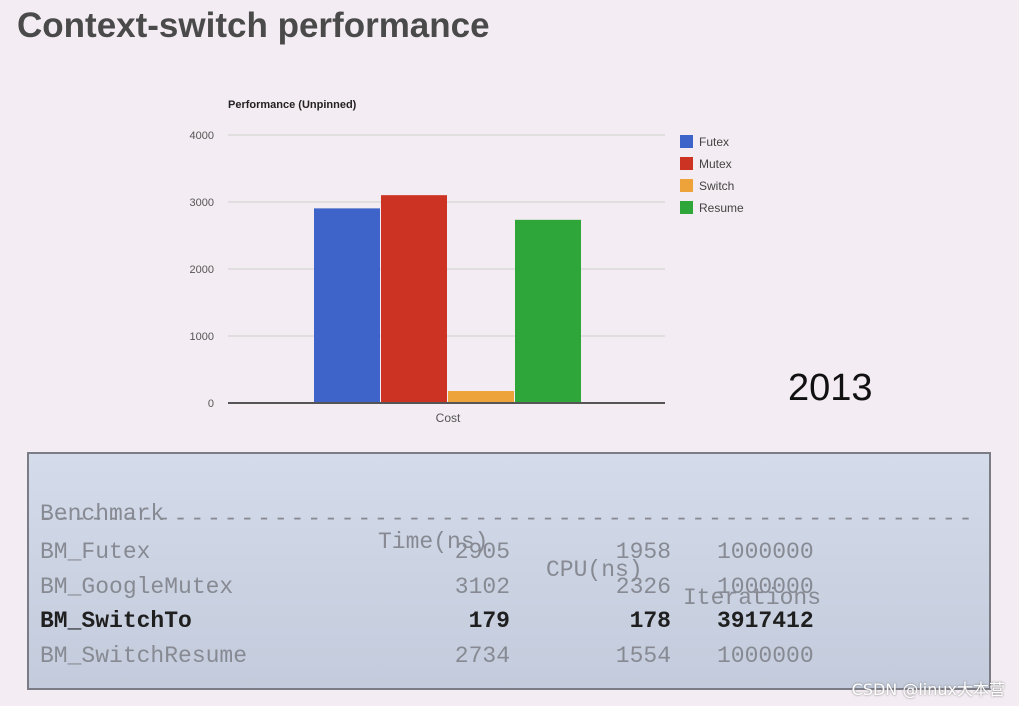 This screenshot has width=1019, height=706. I want to click on y-axis-ticks: 0 1000 2000 3000 4000, so click(202, 270).